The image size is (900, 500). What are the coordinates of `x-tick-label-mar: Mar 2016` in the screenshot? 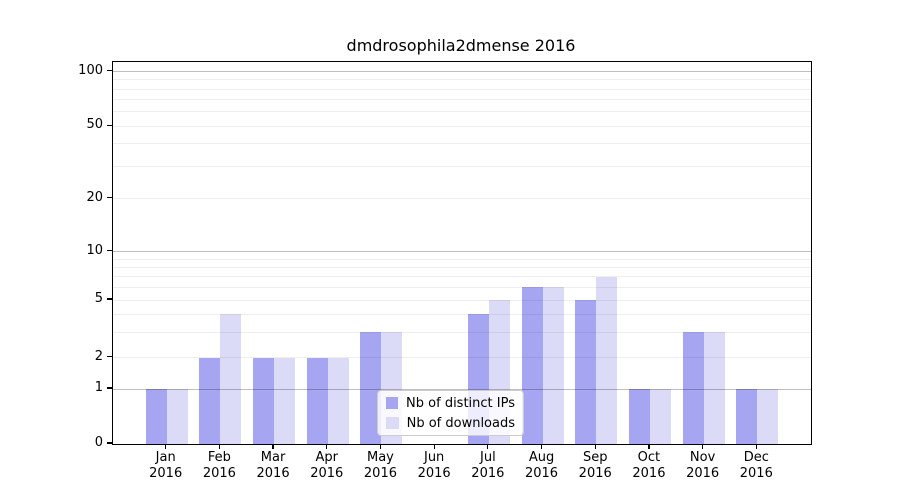 It's located at (273, 466).